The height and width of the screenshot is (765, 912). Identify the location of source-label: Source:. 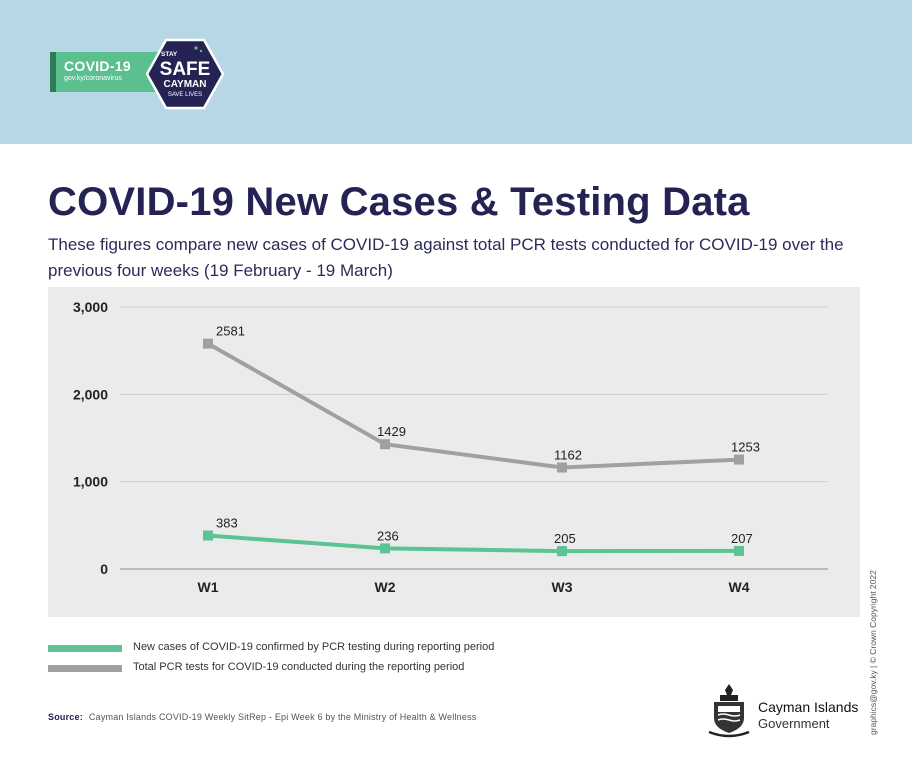
(65, 717).